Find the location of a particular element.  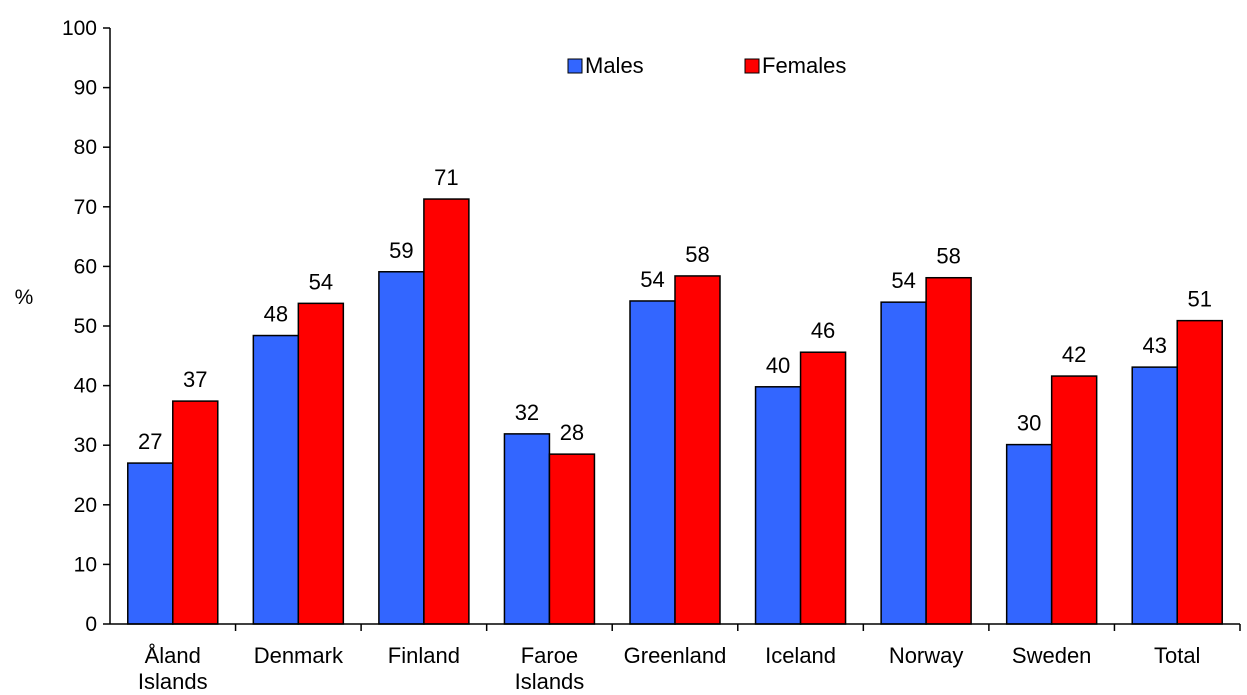

category-label: Sweden is located at coordinates (1052, 655).